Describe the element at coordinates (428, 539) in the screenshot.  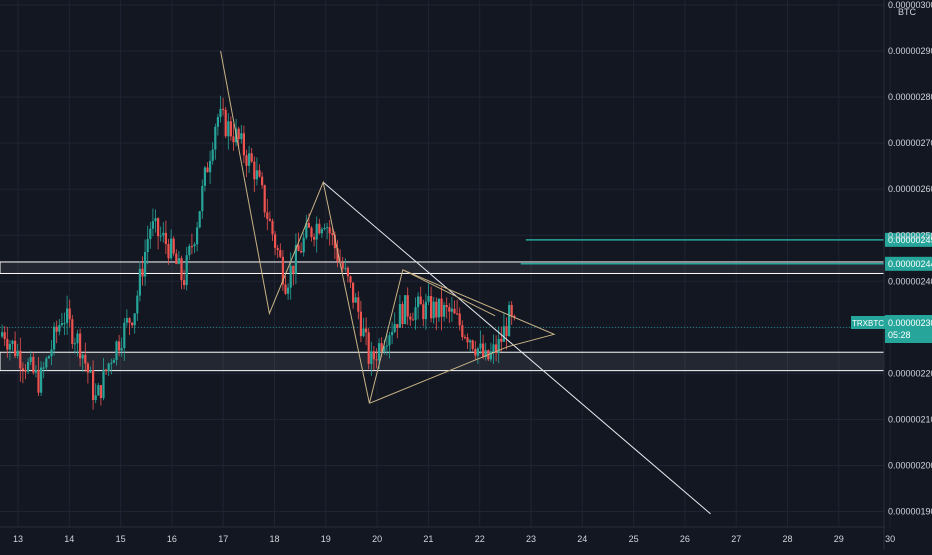
I see `x-tick-label: 21` at that location.